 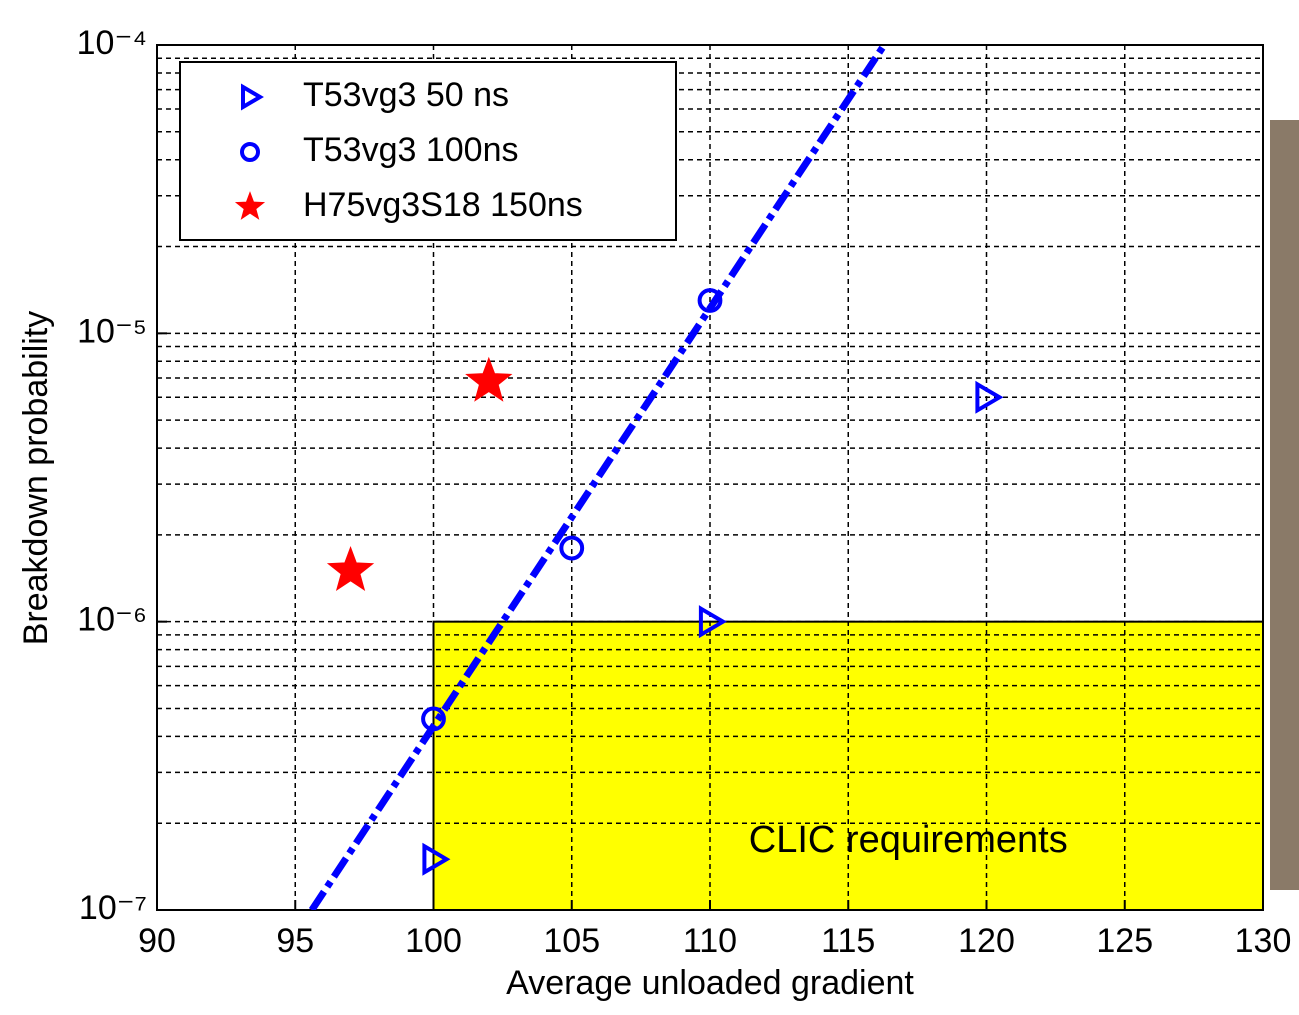 I want to click on x-tick-label: 120, so click(x=986, y=941).